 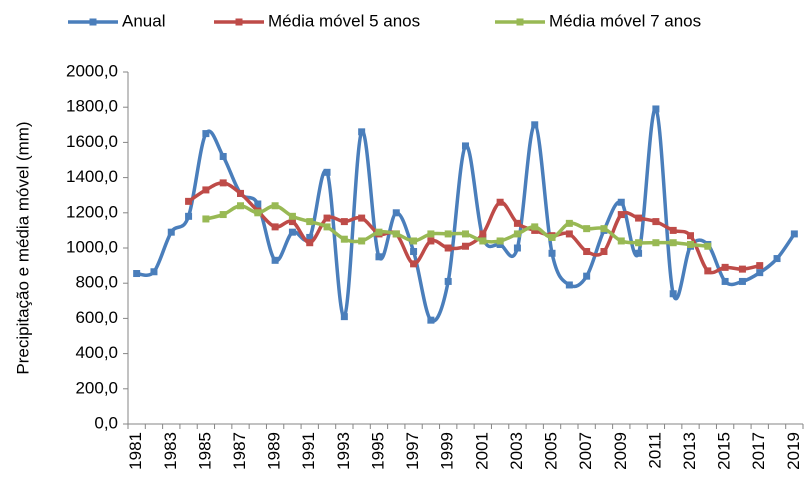 I want to click on y-tick-label: 200,0, so click(x=96, y=387).